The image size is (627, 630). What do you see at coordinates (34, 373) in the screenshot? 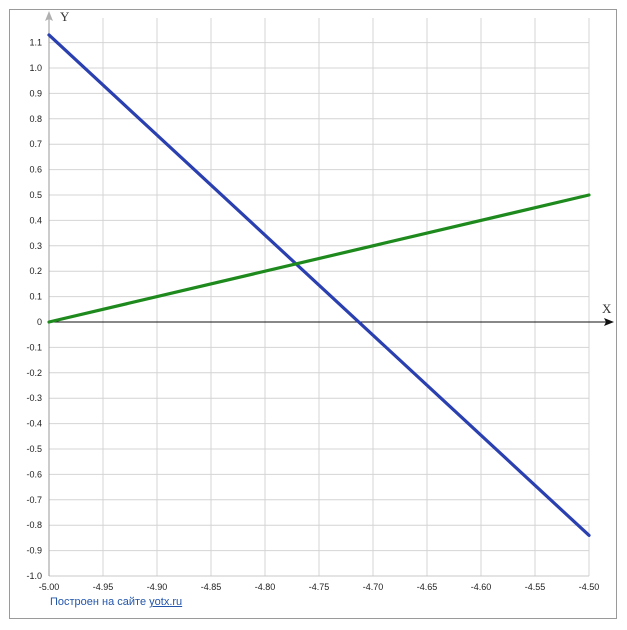
I see `y-tick-label: -0.2` at bounding box center [34, 373].